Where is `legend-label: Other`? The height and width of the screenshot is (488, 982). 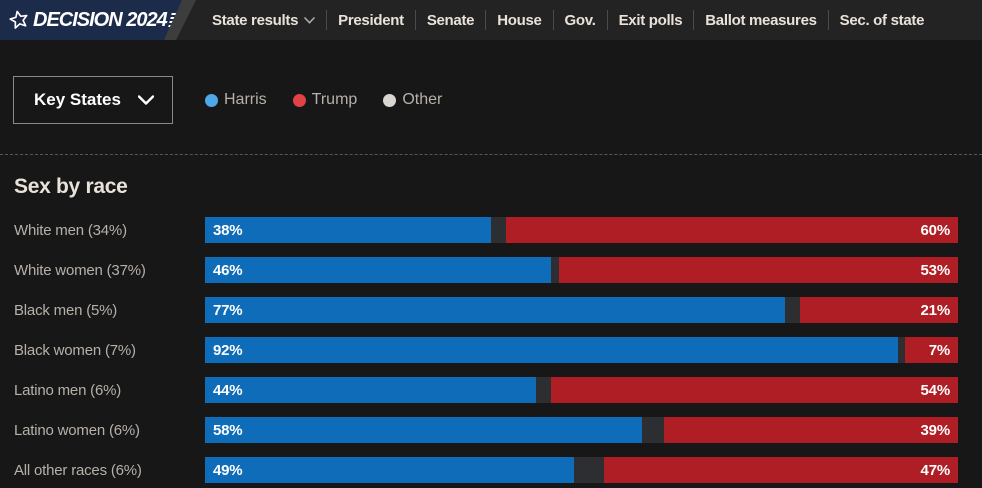
legend-label: Other is located at coordinates (422, 99).